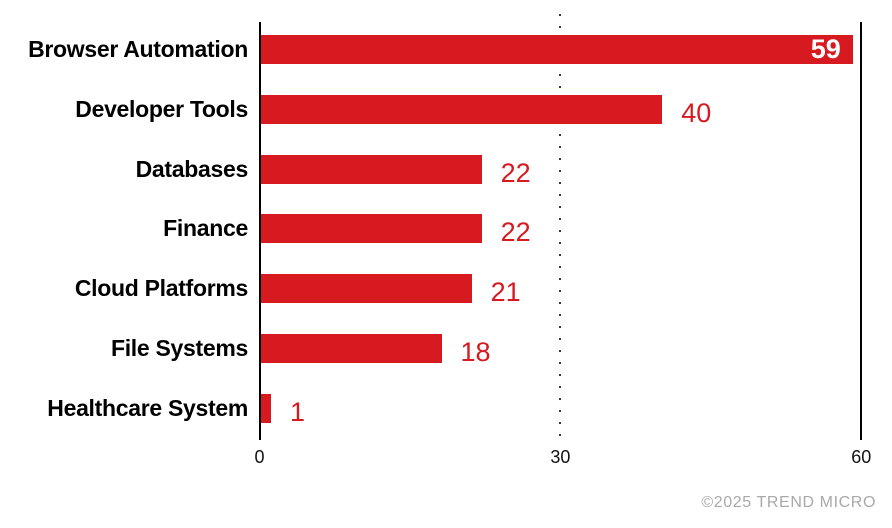  Describe the element at coordinates (147, 408) in the screenshot. I see `category-label: Healthcare System` at that location.